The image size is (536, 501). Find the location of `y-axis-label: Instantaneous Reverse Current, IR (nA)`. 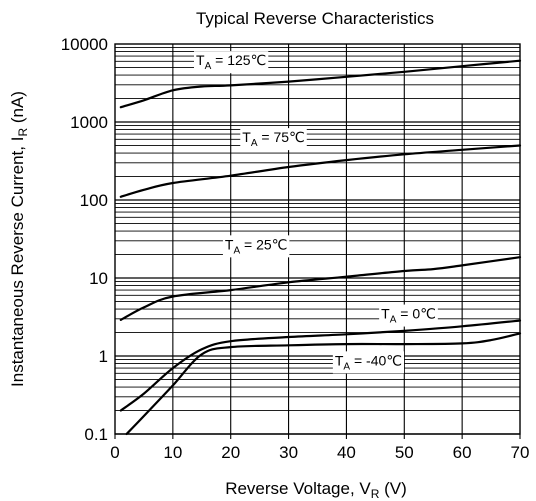

y-axis-label: Instantaneous Reverse Current, IR (nA) is located at coordinates (19, 239).